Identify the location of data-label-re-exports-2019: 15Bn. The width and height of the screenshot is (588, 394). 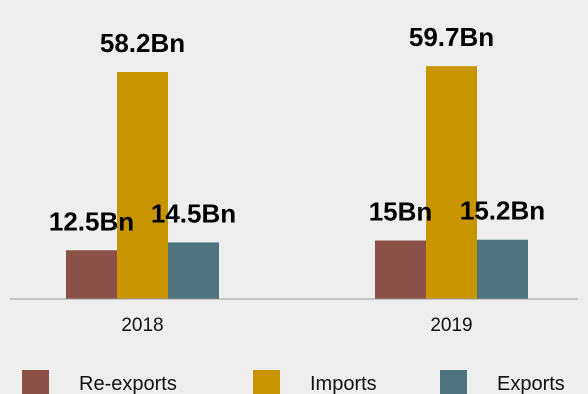
(401, 212).